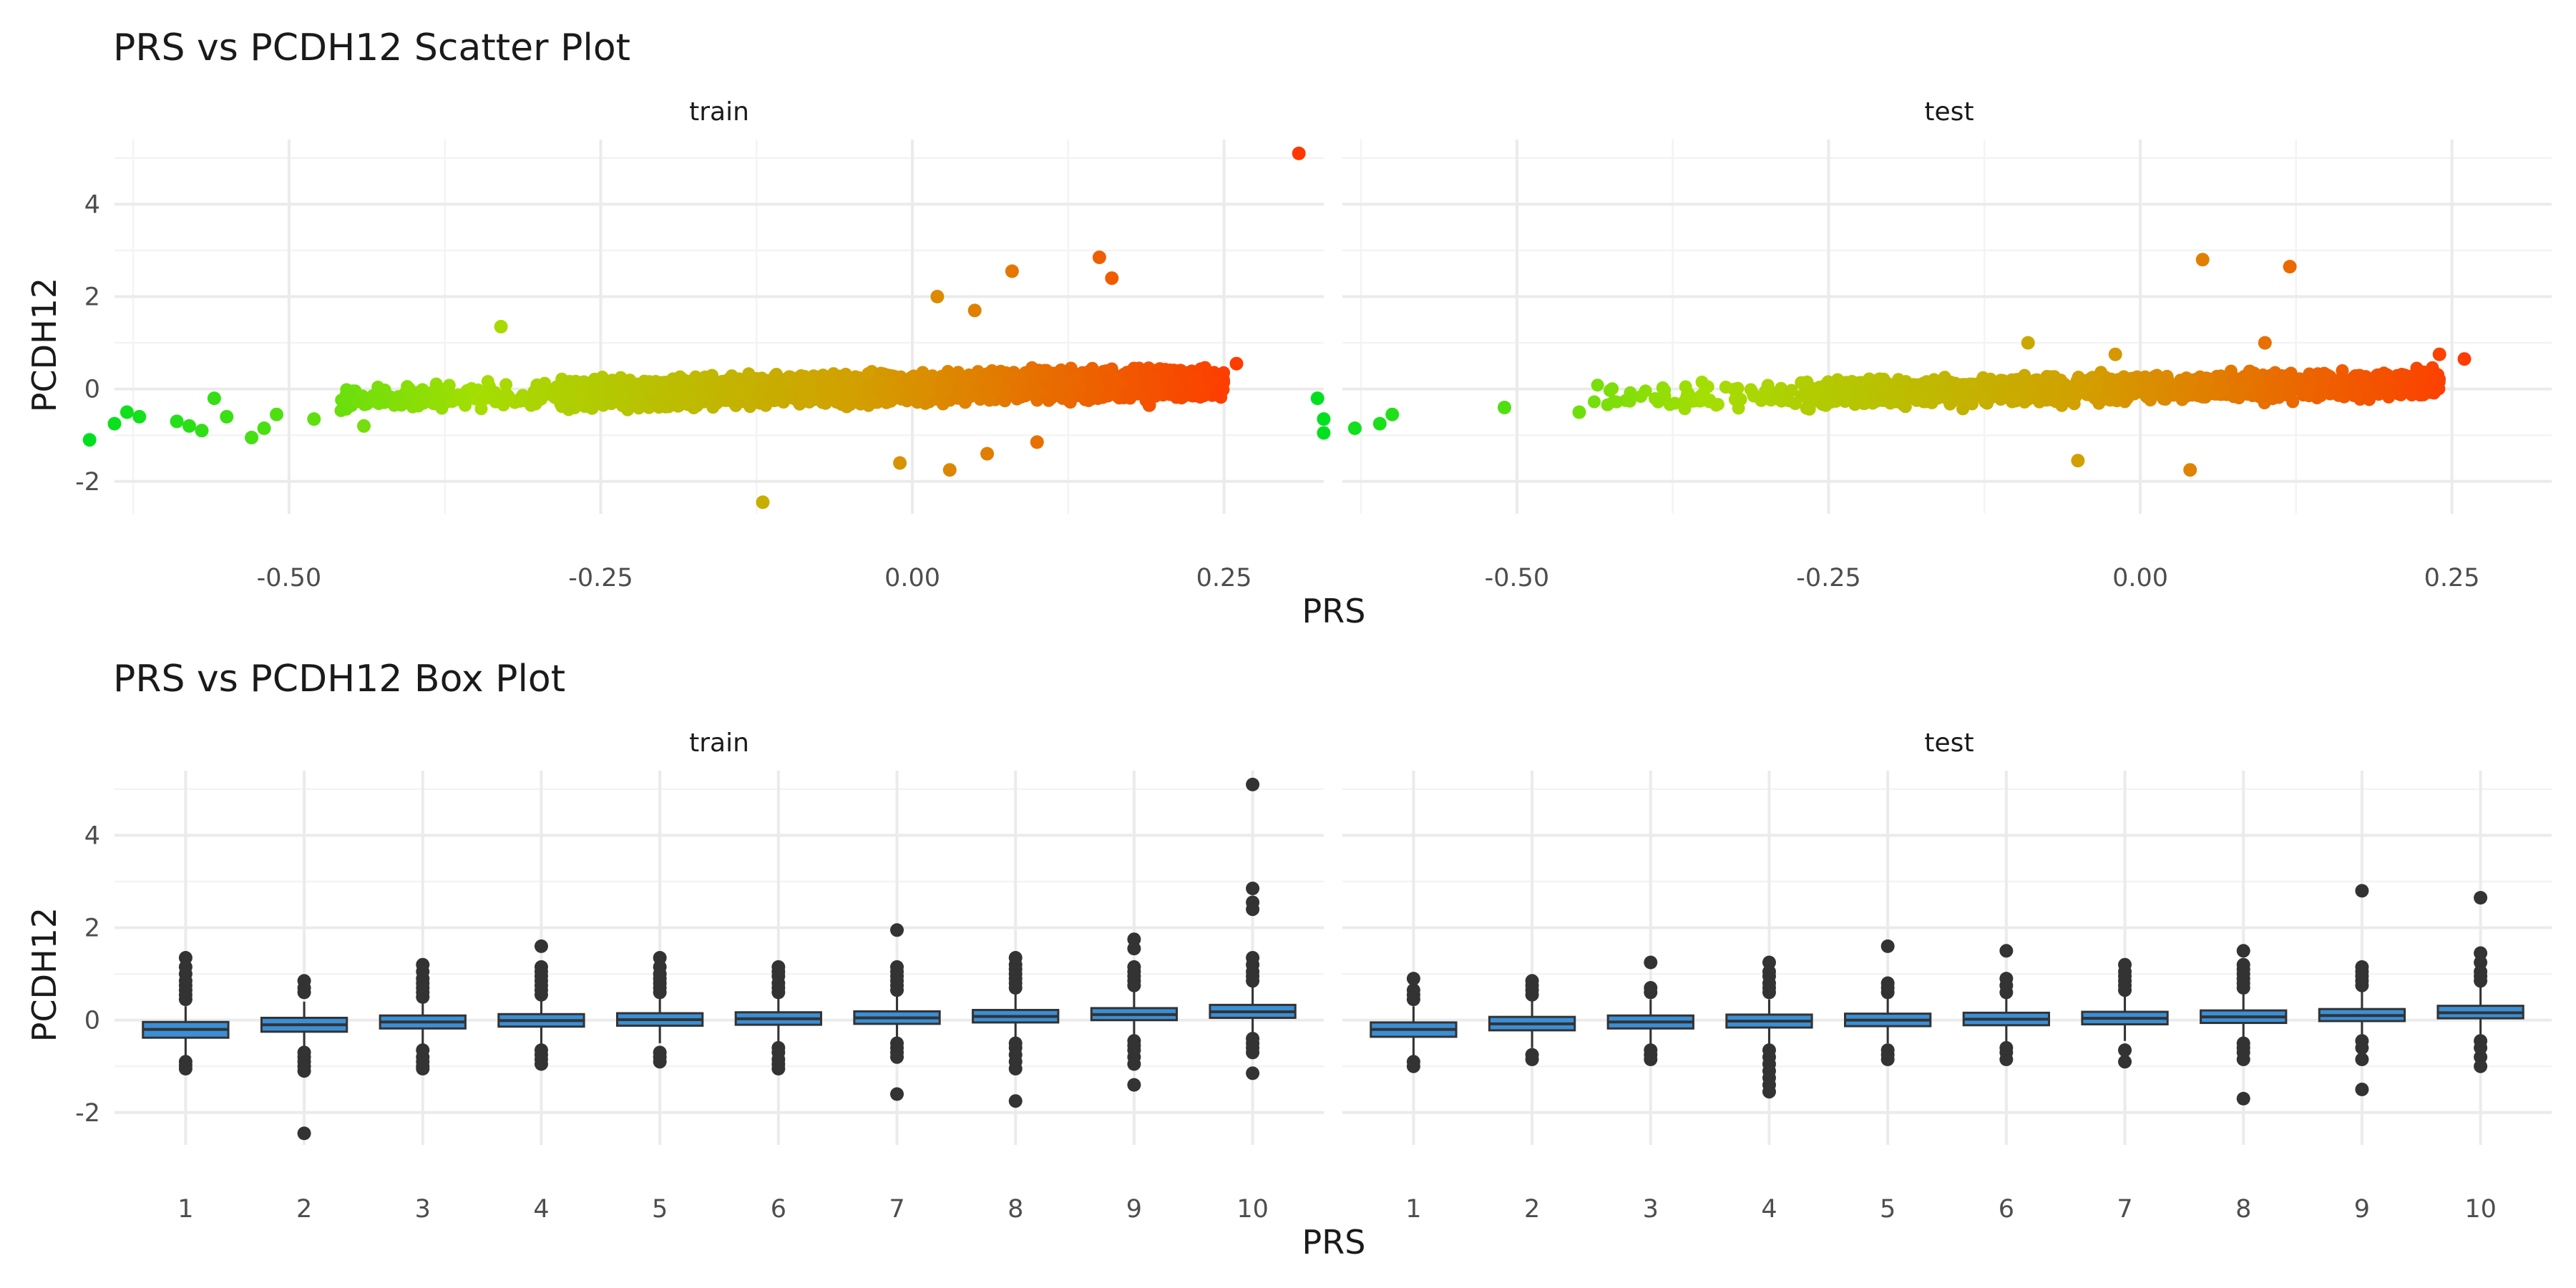 This screenshot has height=1288, width=2576. What do you see at coordinates (92, 835) in the screenshot?
I see `y-tick-label: 4` at bounding box center [92, 835].